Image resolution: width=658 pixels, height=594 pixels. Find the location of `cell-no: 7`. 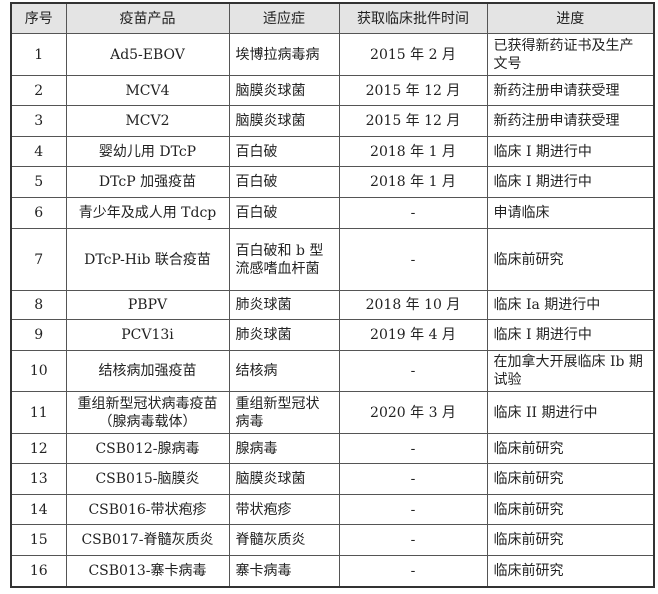

cell-no: 7 is located at coordinates (38, 259).